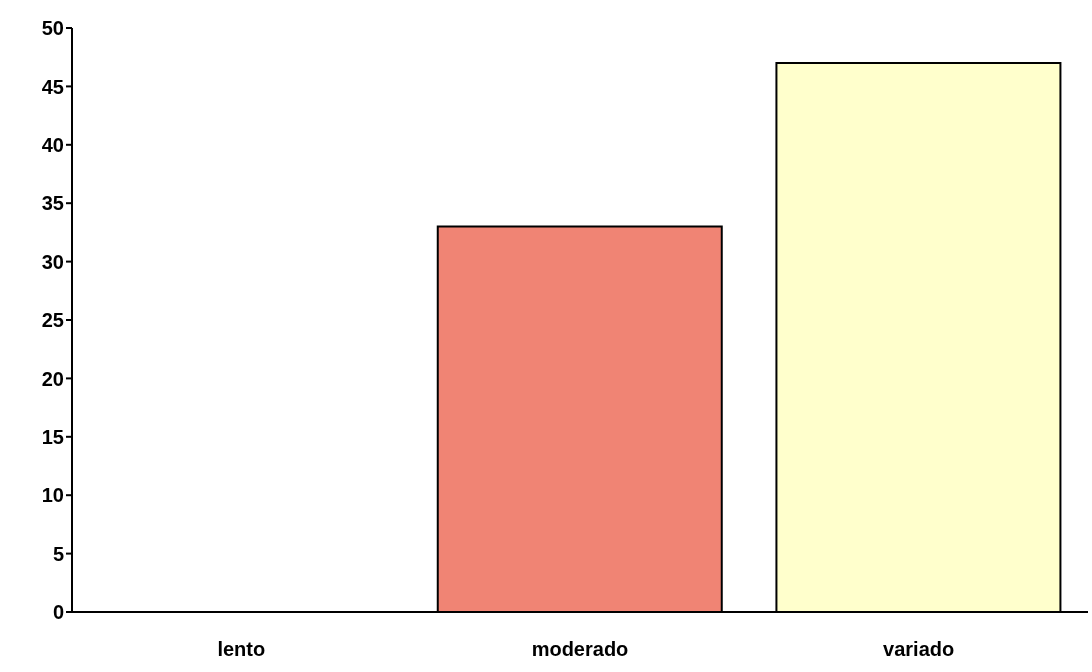  What do you see at coordinates (52, 261) in the screenshot?
I see `y-tick-label: 30` at bounding box center [52, 261].